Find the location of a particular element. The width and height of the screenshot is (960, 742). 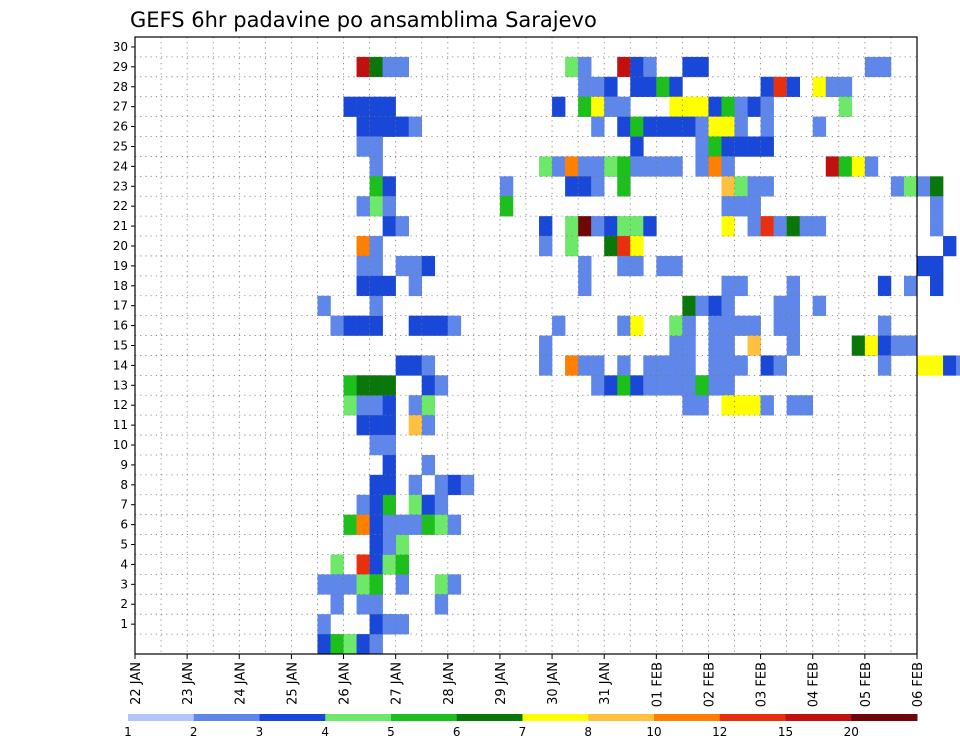

x-tick-label: 29 JAN is located at coordinates (501, 683).